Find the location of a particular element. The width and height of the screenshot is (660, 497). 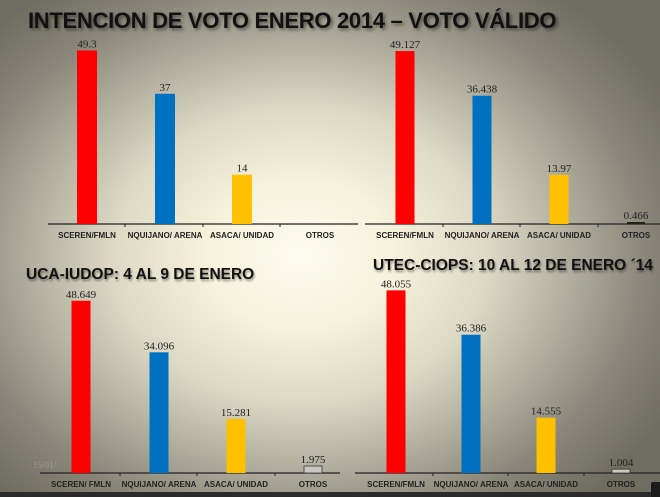

data-label-bottom-right-nquijano-arena: 36.386 is located at coordinates (471, 329).